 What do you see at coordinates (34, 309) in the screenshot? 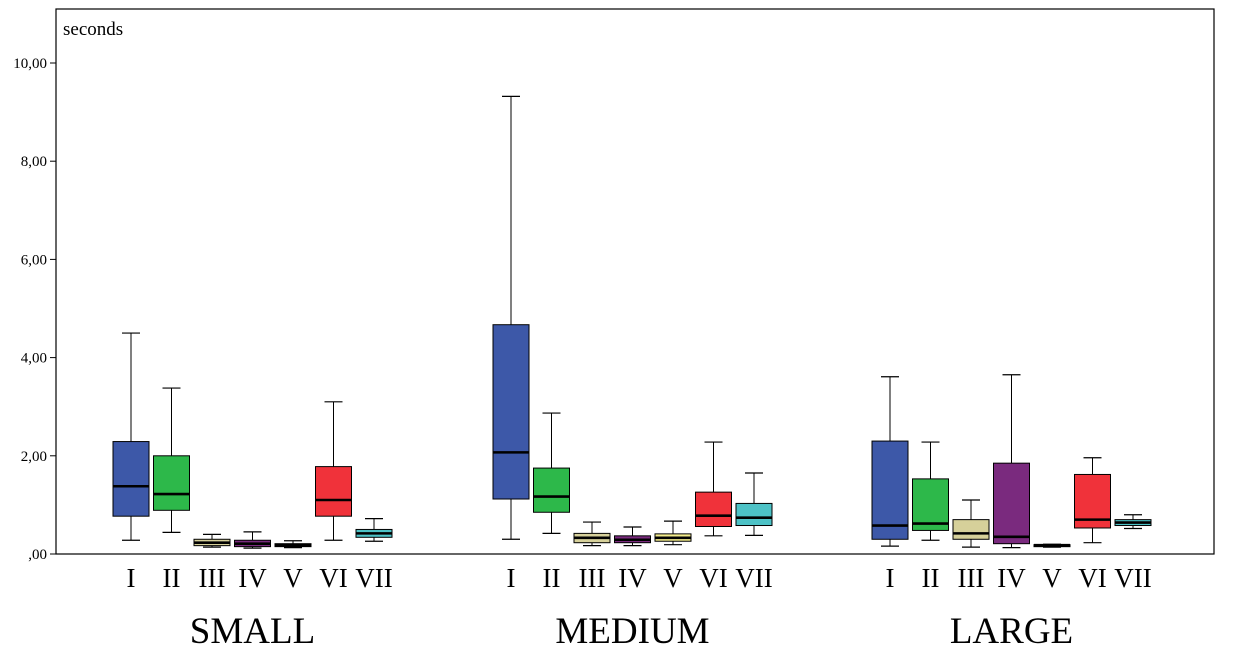
I see `y-axis: ,00 2,00 4,00 6,00 8,00 10,00` at bounding box center [34, 309].